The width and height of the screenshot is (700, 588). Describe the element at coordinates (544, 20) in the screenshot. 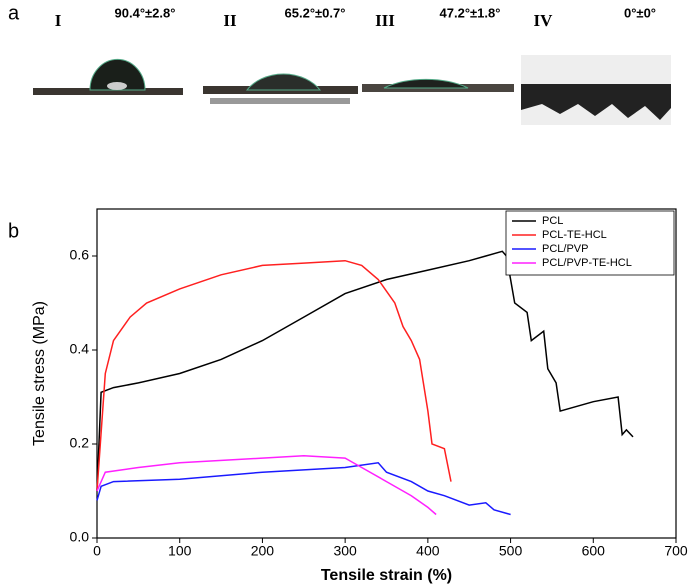

I see `image-numeral: IV` at that location.